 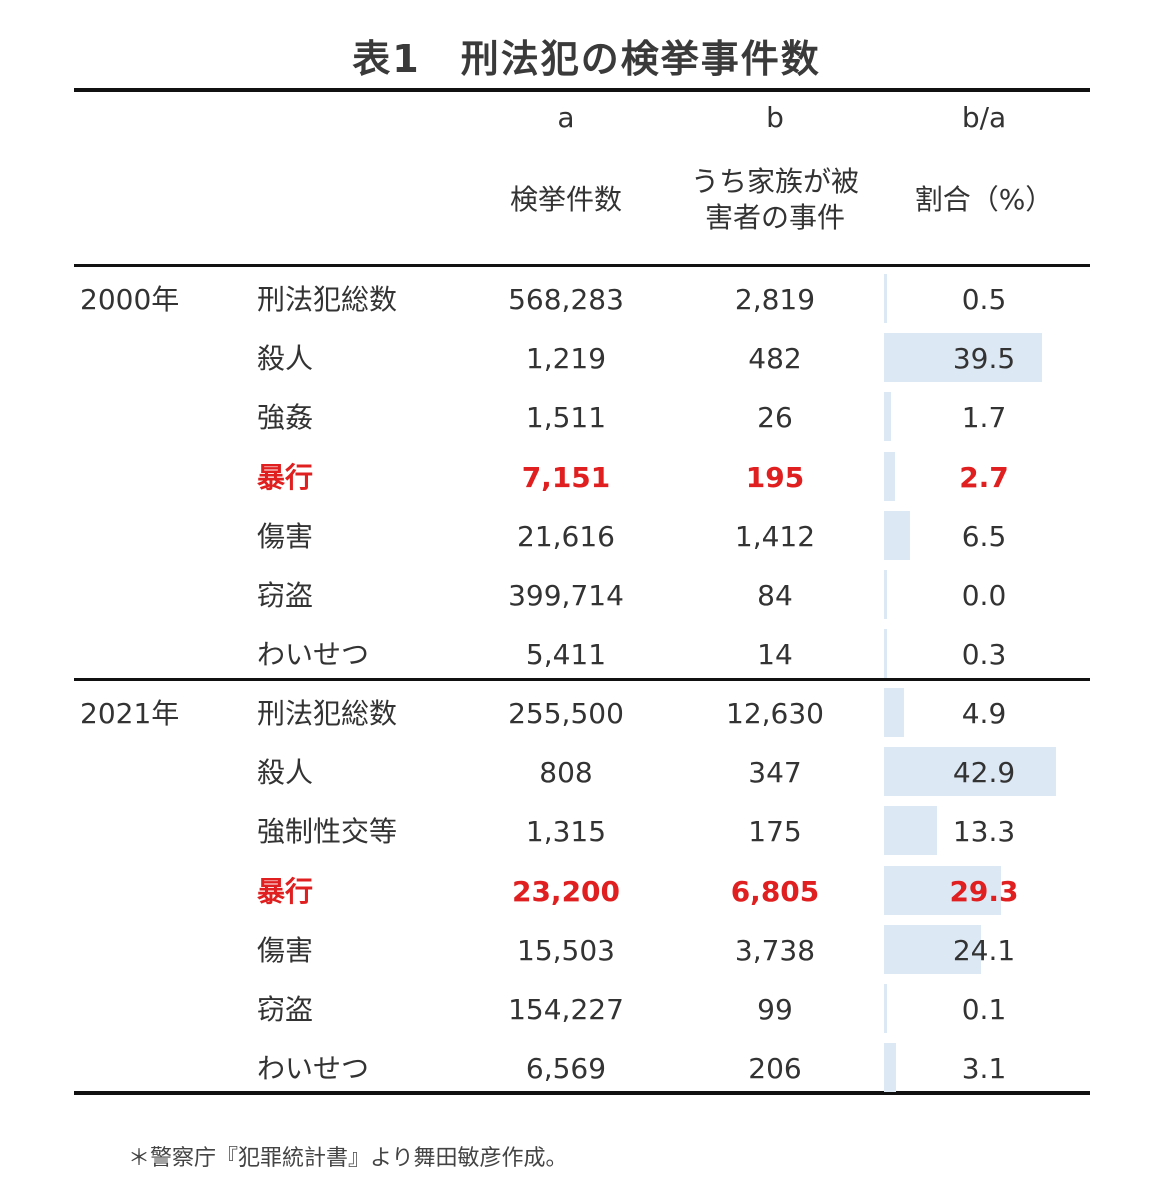 I want to click on family-victim-count: 84, so click(x=775, y=595).